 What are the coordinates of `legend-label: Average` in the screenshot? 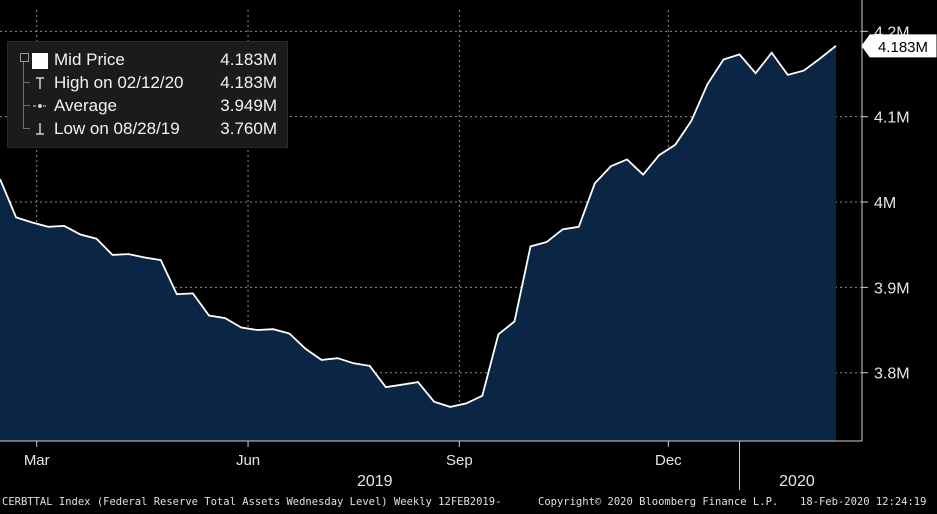 It's located at (86, 105).